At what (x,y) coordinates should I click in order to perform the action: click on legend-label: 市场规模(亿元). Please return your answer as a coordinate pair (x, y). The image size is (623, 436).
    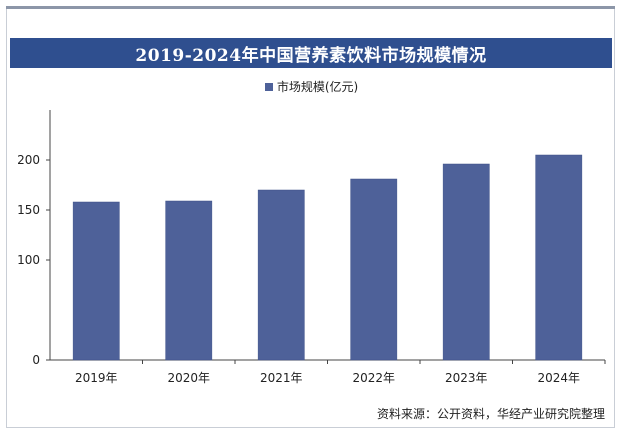
    Looking at the image, I should click on (317, 87).